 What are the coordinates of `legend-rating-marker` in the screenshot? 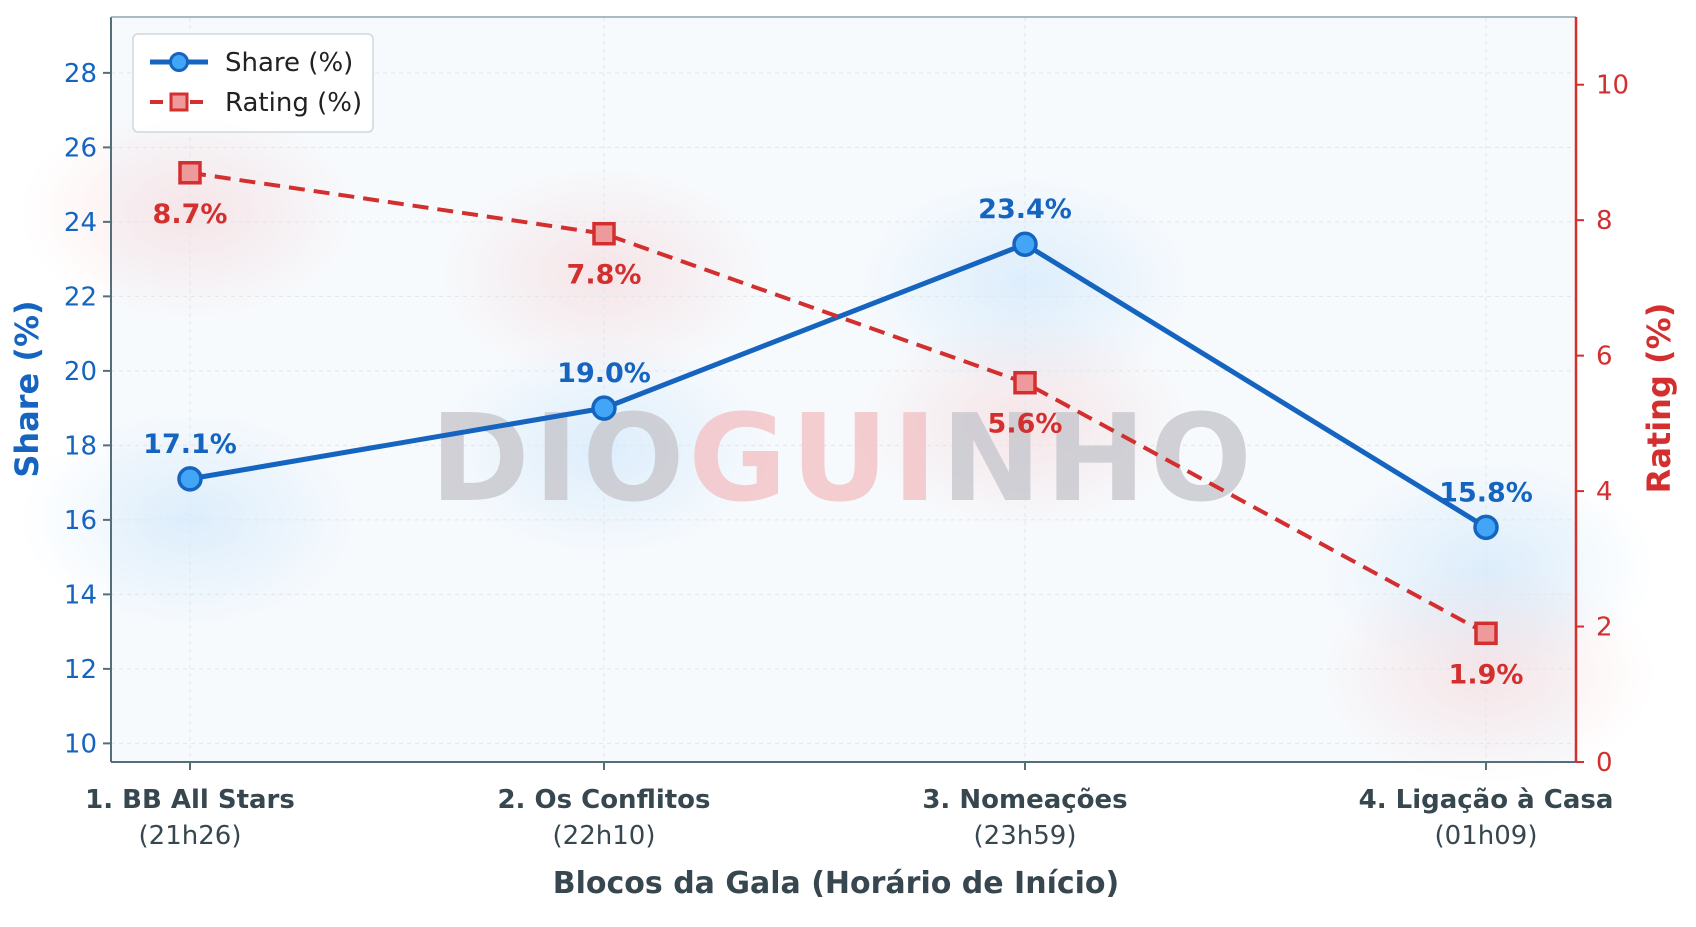 It's located at (179, 102).